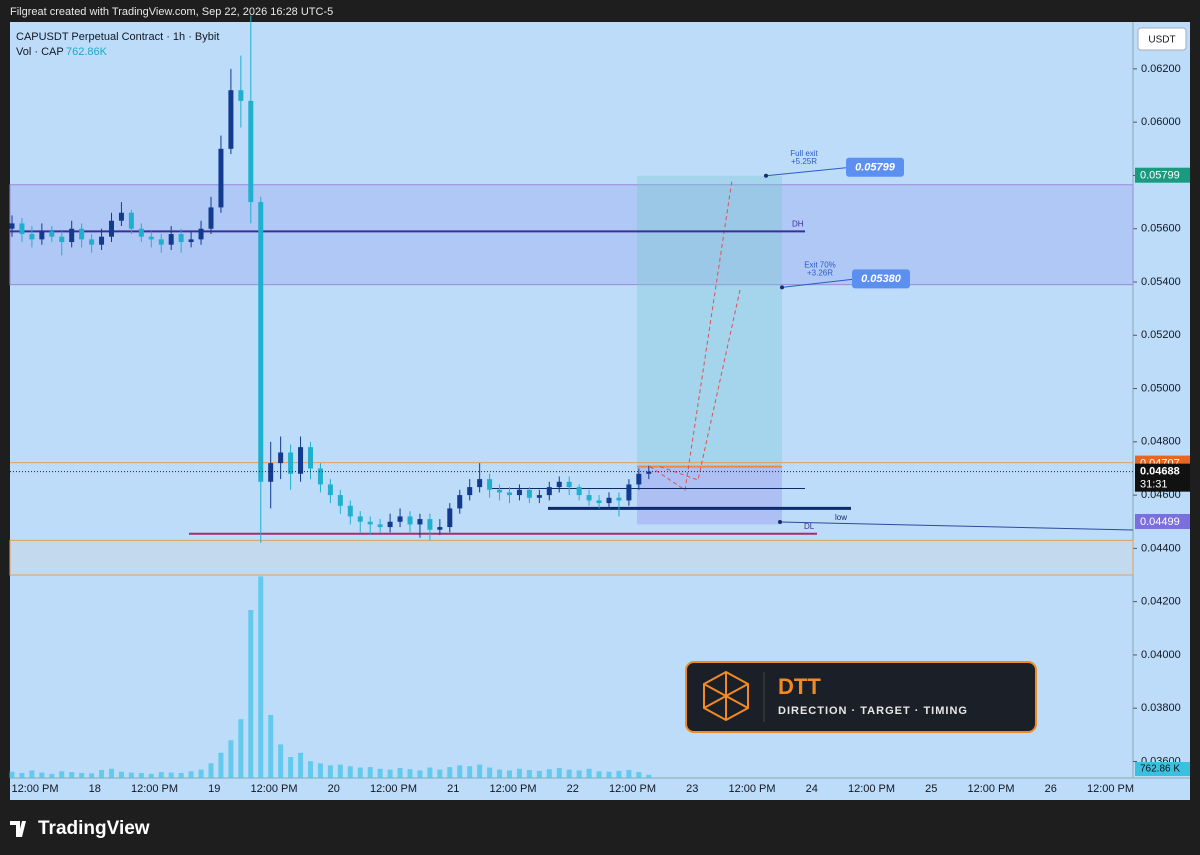 The image size is (1200, 855). I want to click on y-tick-label: 0.04600, so click(1161, 495).